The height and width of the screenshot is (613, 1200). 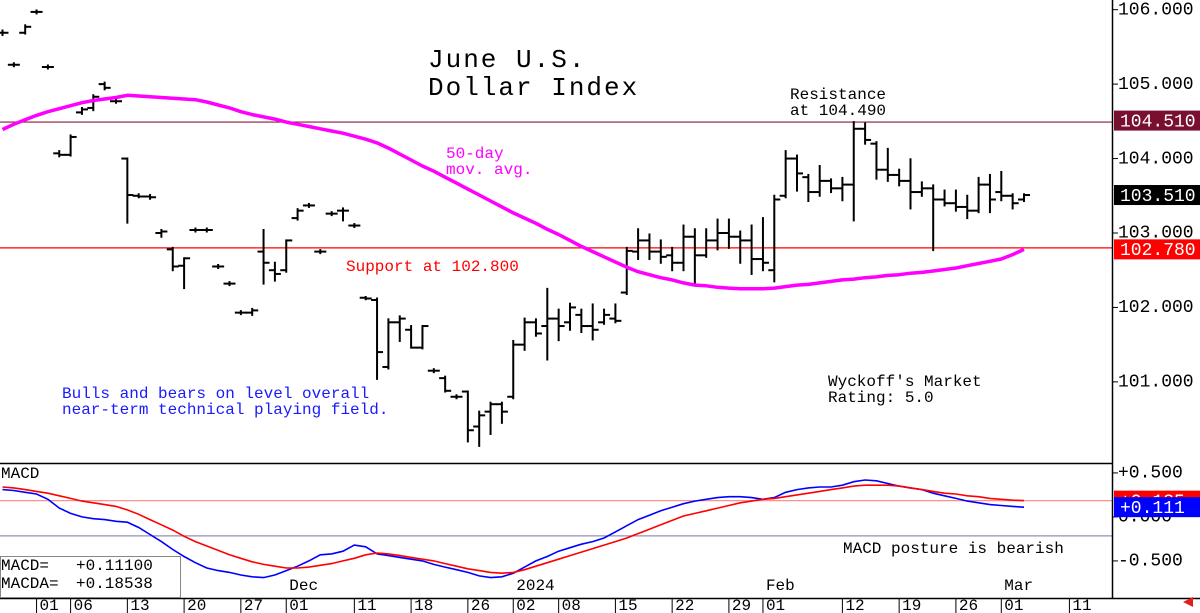 What do you see at coordinates (20, 474) in the screenshot?
I see `panel-title: MACD` at bounding box center [20, 474].